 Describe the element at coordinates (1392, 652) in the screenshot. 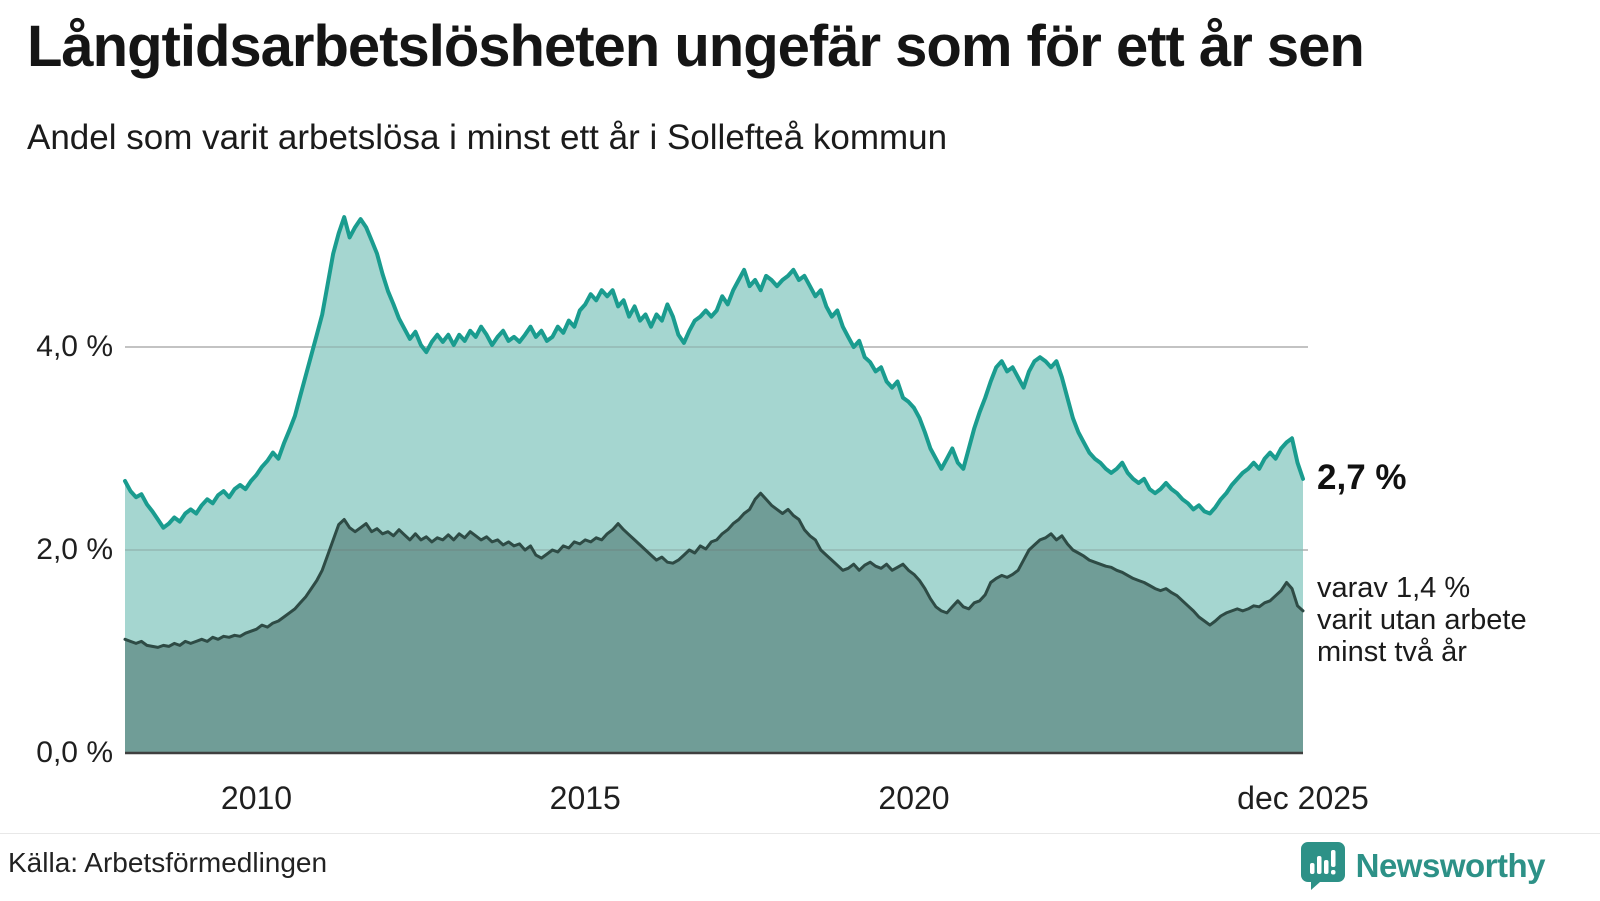

I see `annotation-line-3: minst två år` at that location.